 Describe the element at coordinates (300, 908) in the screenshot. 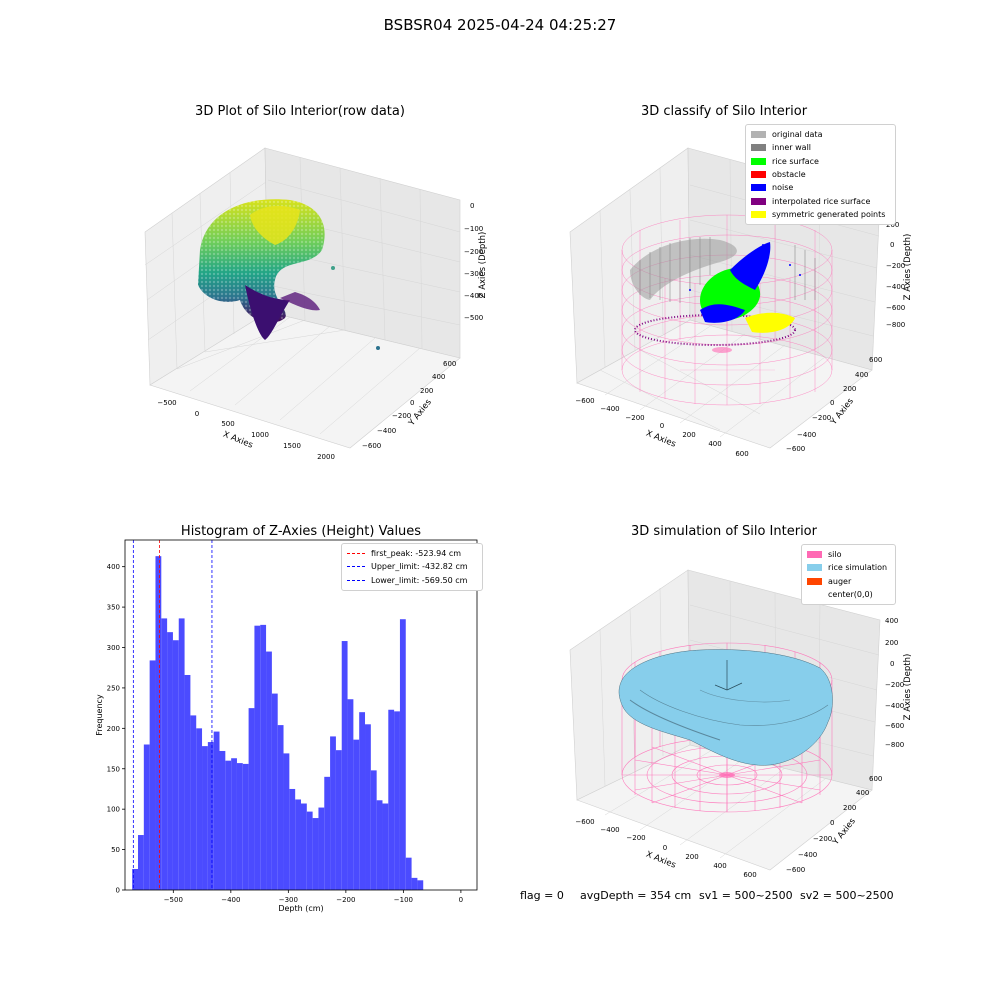

I see `histogram-xlabel: Depth (cm)` at that location.